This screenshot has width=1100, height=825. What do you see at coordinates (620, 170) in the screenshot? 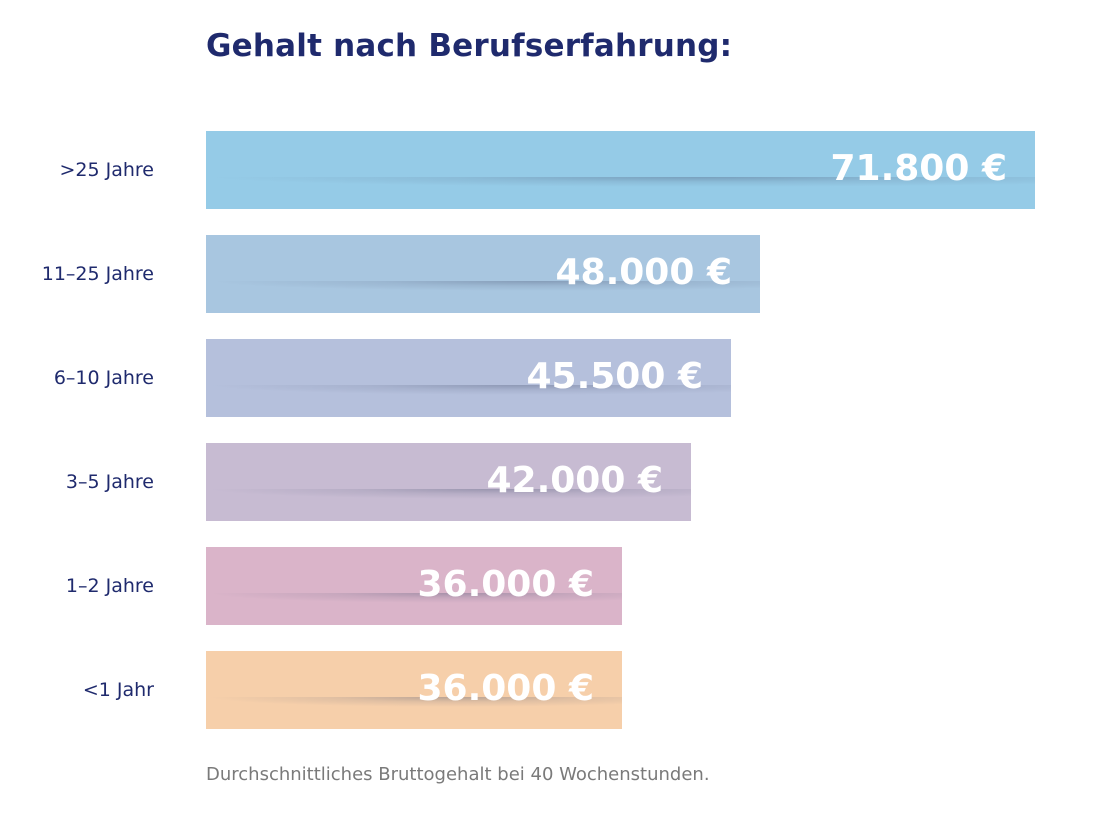
I see `bar: 71.800 €` at bounding box center [620, 170].